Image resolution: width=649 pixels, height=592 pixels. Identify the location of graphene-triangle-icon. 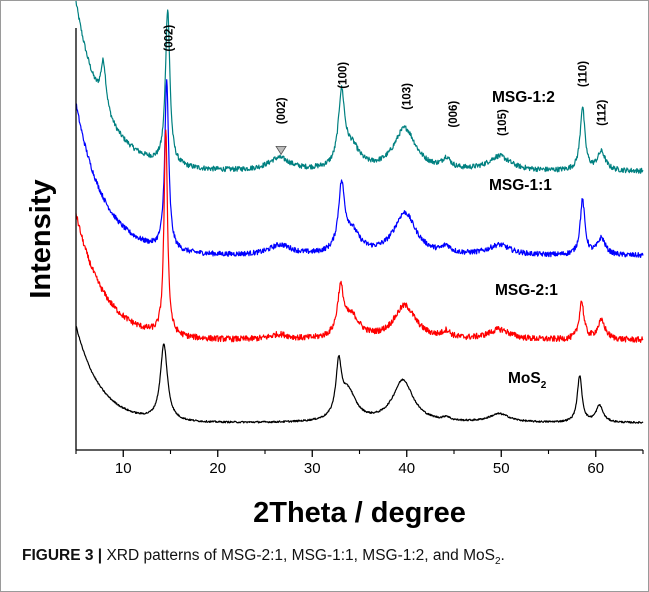
(281, 150).